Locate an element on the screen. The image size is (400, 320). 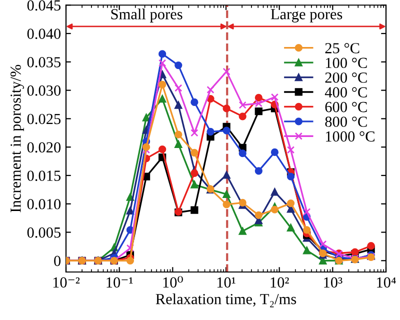
x-tick-label: 10² is located at coordinates (279, 282).